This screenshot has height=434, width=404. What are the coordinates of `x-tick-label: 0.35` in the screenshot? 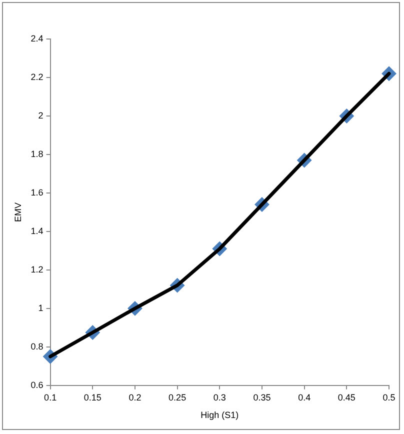 It's located at (262, 397).